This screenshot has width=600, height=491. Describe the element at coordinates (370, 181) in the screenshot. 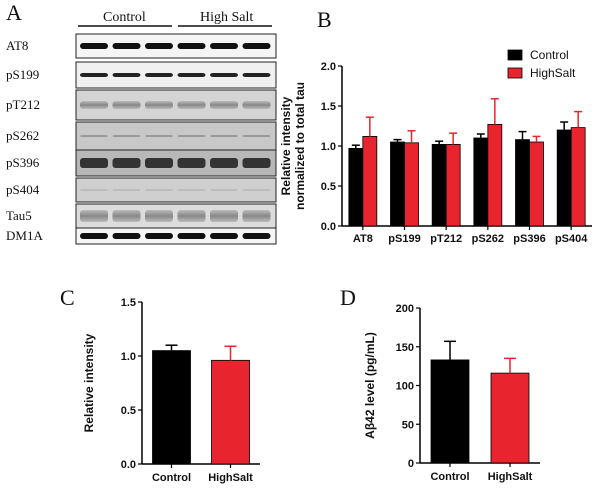

I see `bar-highsalt-at8` at that location.